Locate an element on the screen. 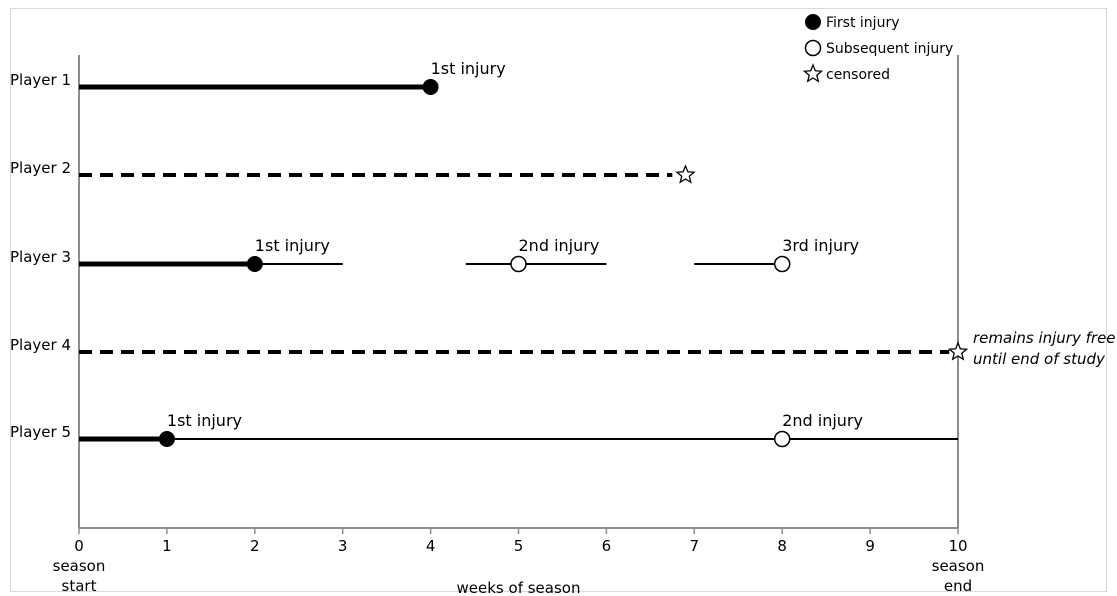 Image resolution: width=1117 pixels, height=596 pixels. x-tick-label: 9 is located at coordinates (870, 546).